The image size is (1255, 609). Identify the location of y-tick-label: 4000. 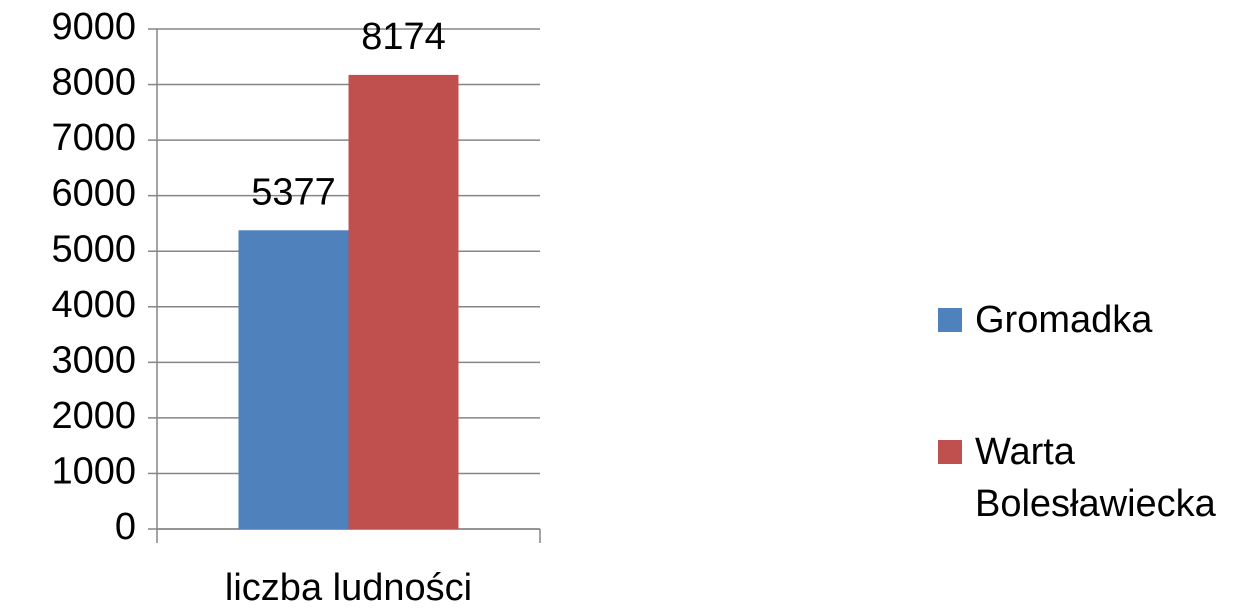
(93, 305).